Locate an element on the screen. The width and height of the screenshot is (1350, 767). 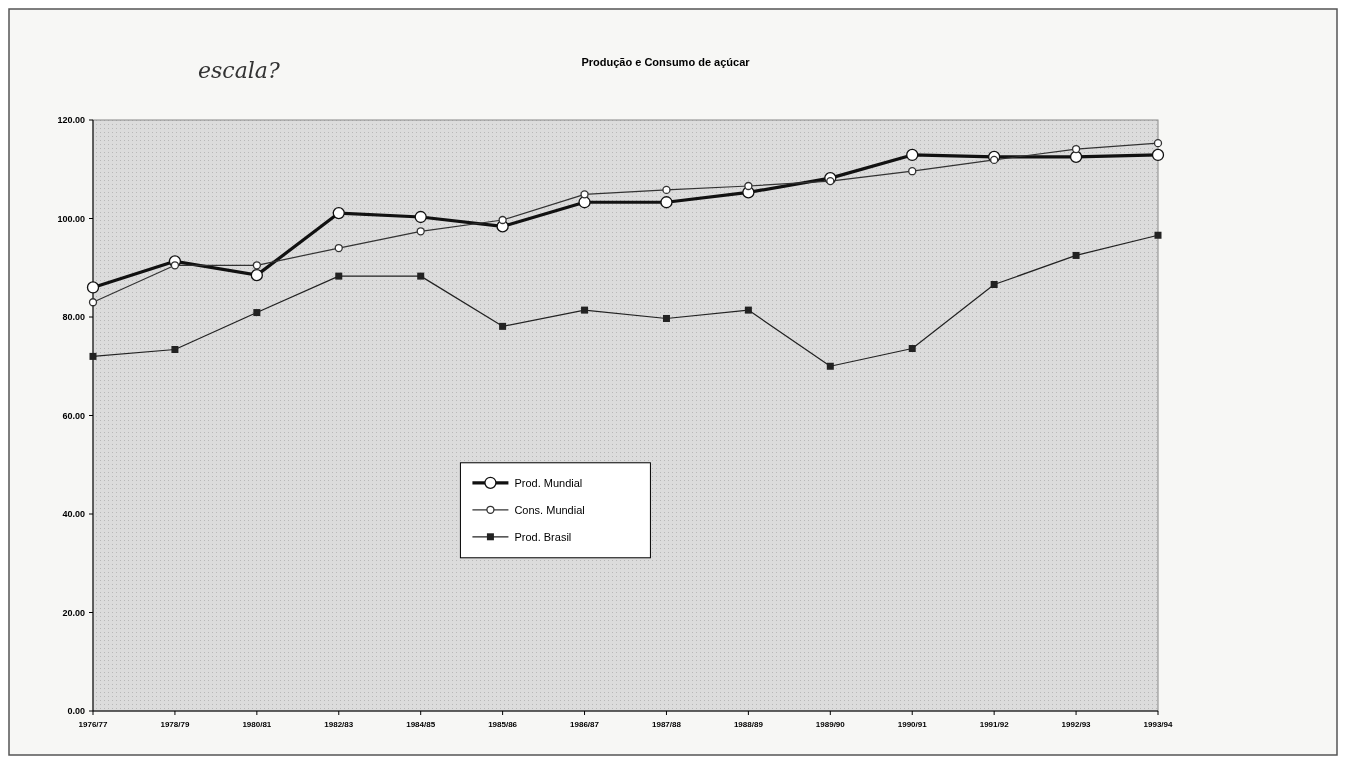
x-tick-label: 1985/86 is located at coordinates (503, 724).